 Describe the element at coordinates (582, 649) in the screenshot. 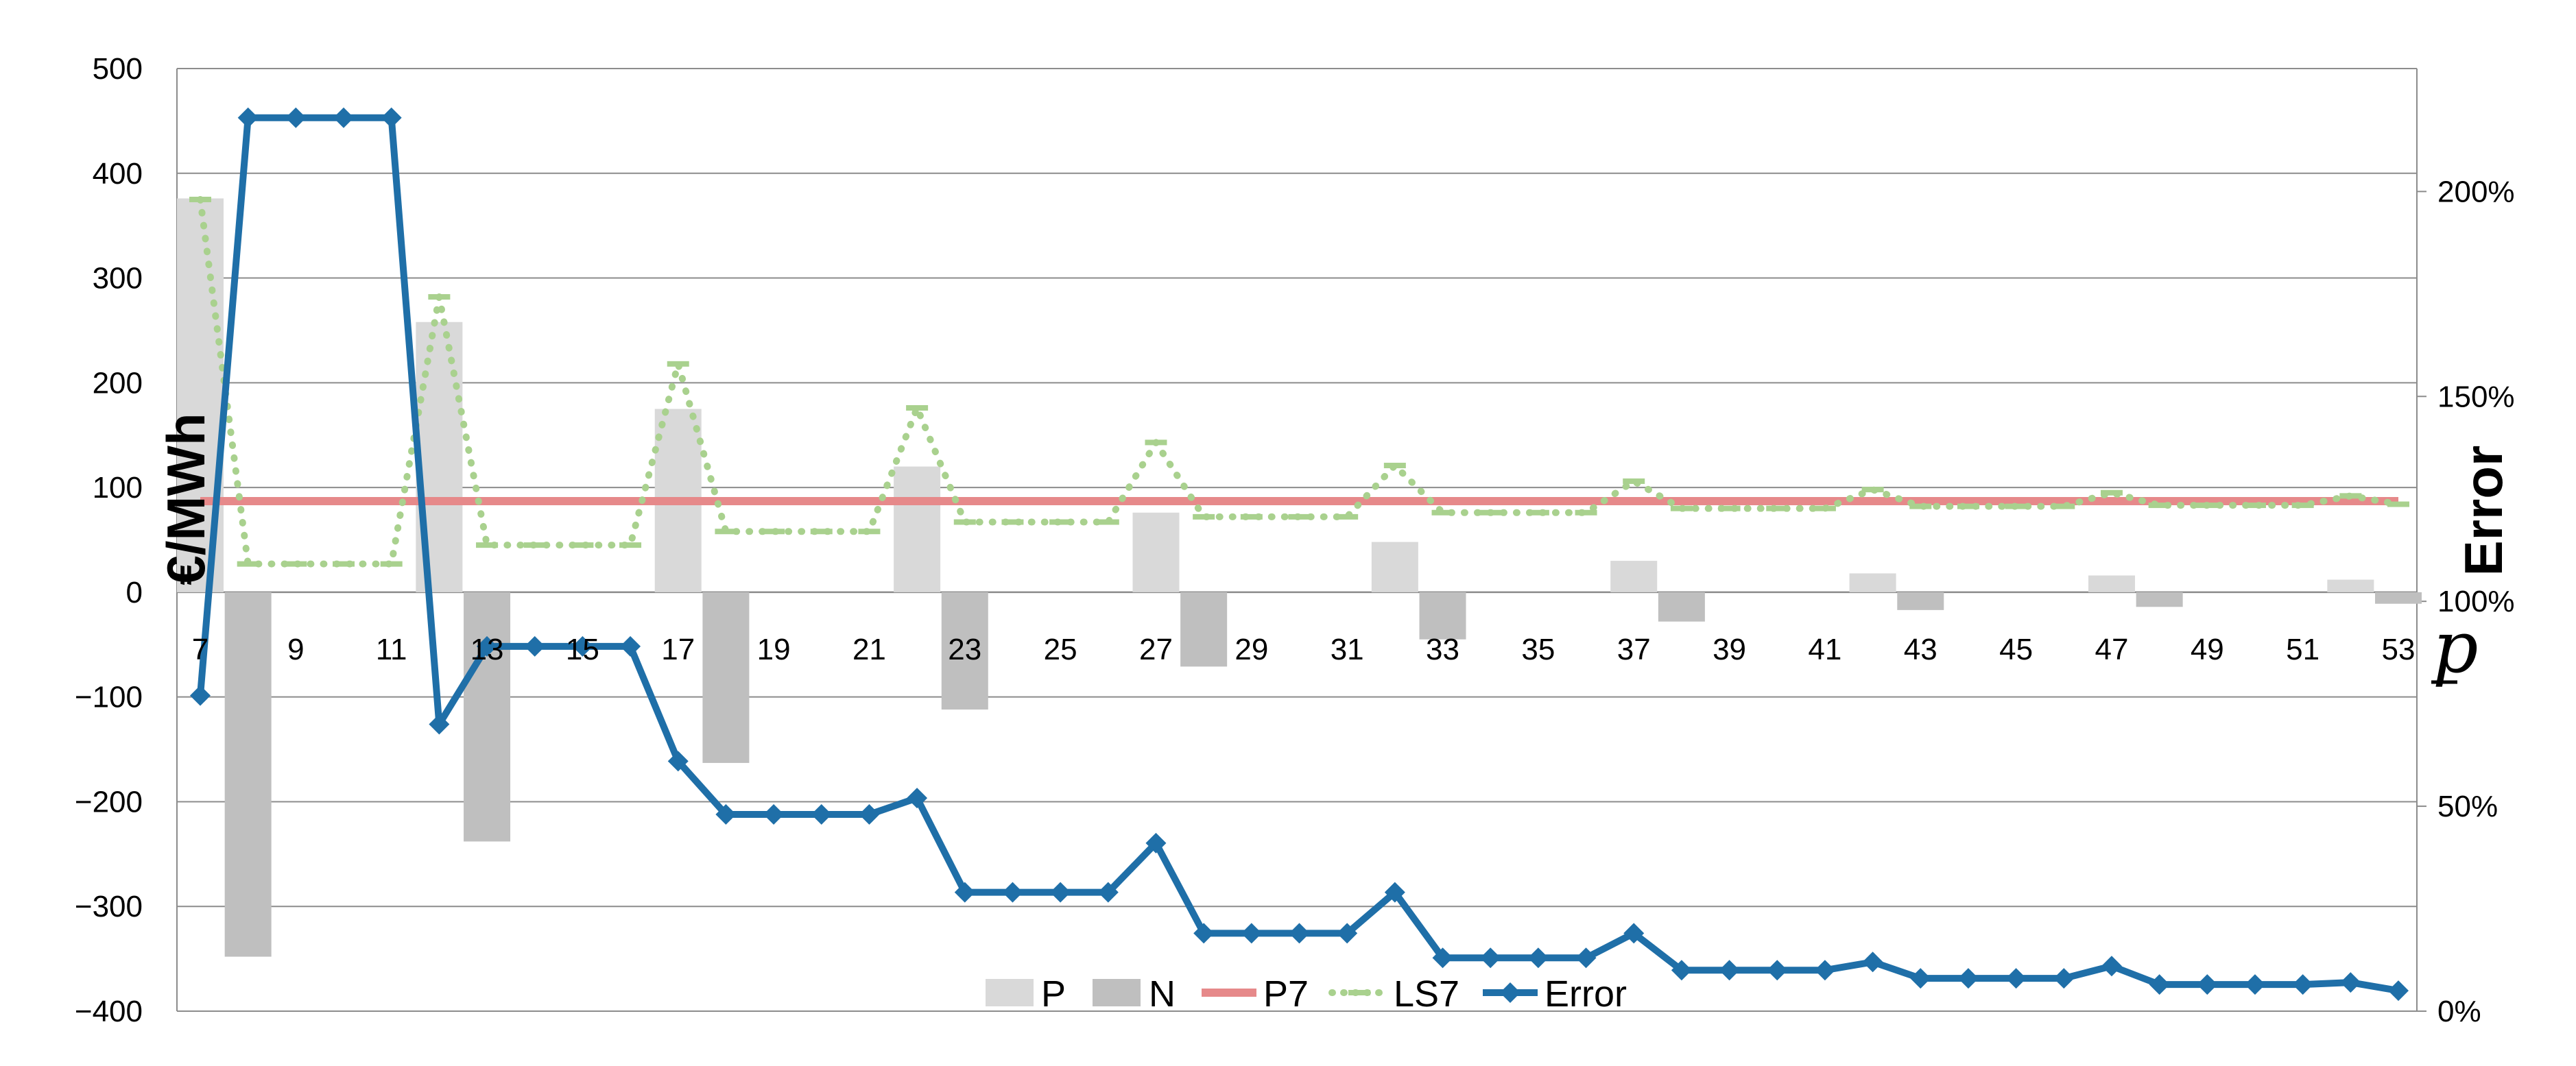

I see `x-tick-label: 15` at that location.